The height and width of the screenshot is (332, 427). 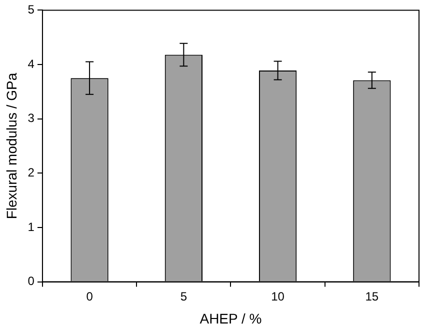 What do you see at coordinates (231, 318) in the screenshot?
I see `x-axis-title: AHEP / %` at bounding box center [231, 318].